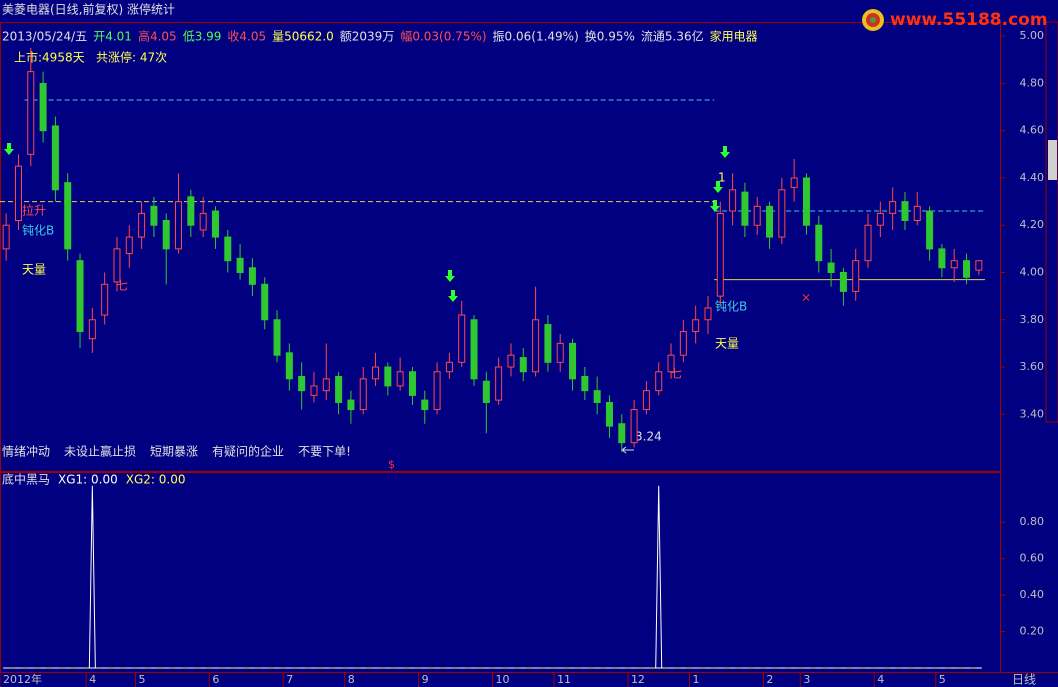  Describe the element at coordinates (425, 679) in the screenshot. I see `x-tick-label: 9` at that location.